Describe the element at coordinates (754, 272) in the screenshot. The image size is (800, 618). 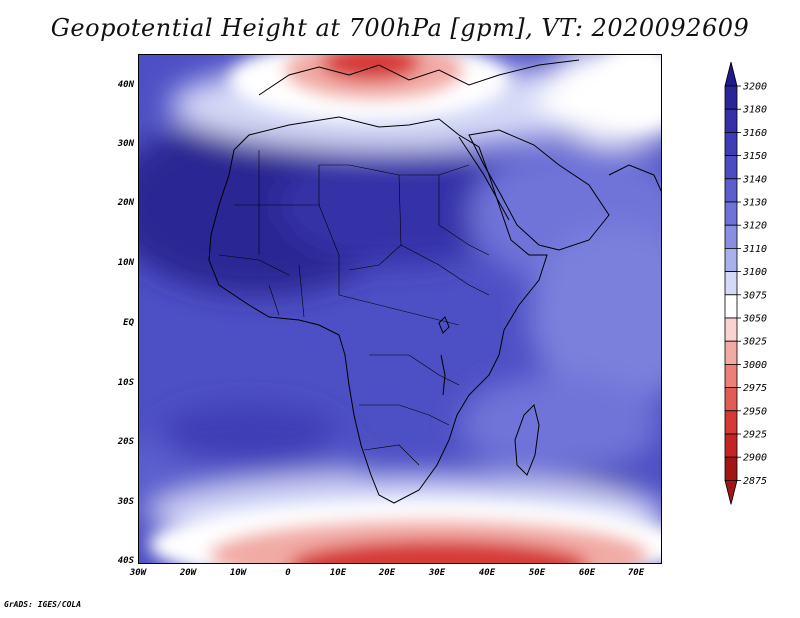
I see `colorbar-level-label: 3100` at that location.